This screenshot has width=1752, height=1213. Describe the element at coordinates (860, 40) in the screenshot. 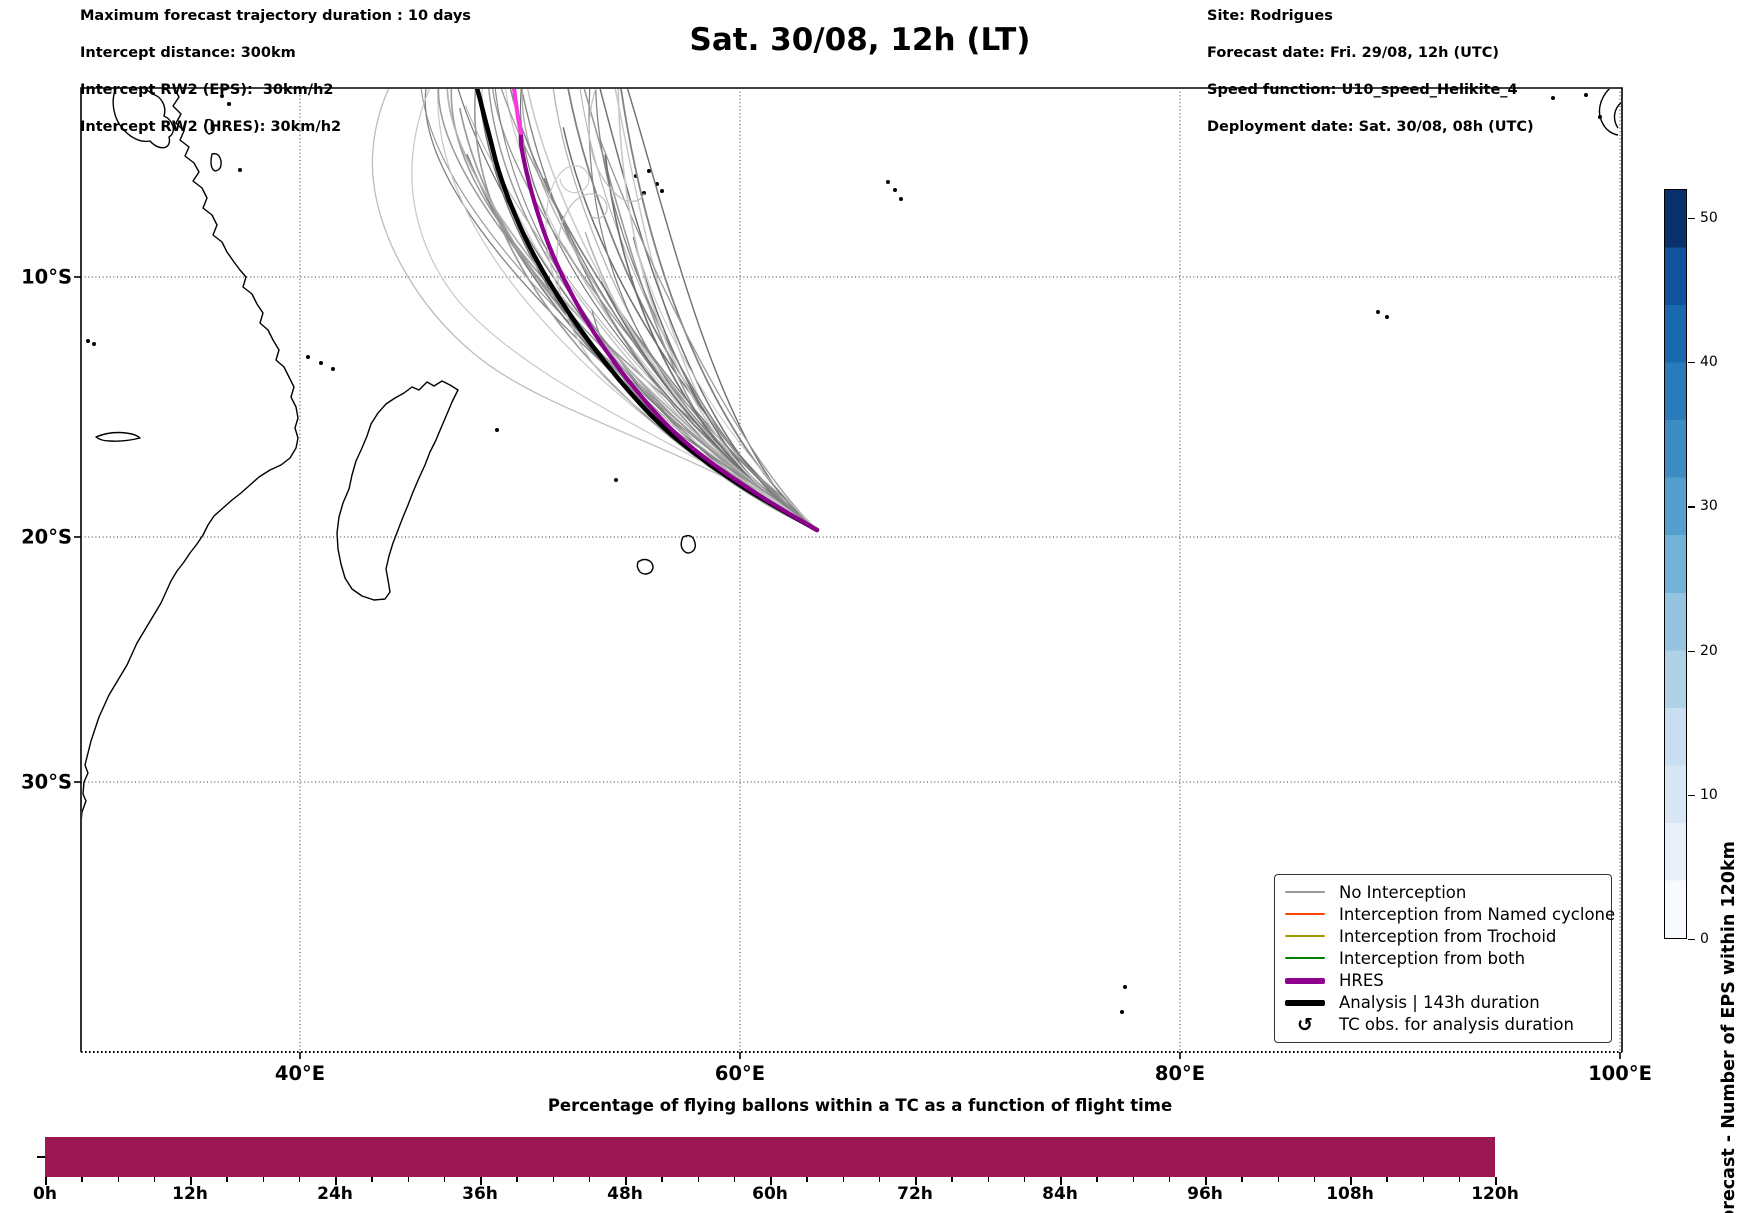

I see `page-title: Sat. 30/08, 12h (LT)` at that location.